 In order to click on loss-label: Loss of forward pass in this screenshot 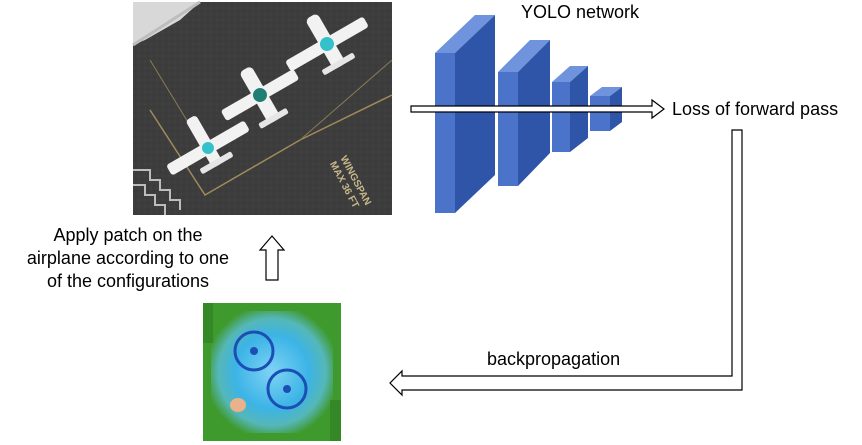, I will do `click(755, 109)`.